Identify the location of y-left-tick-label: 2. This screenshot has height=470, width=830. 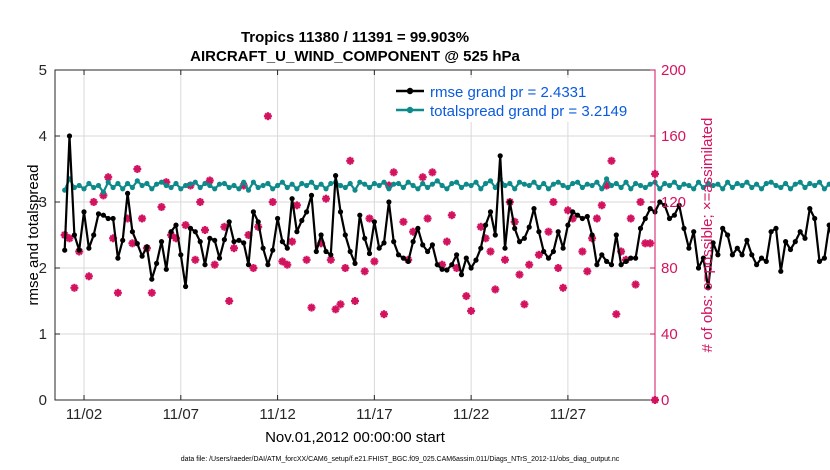
(43, 268).